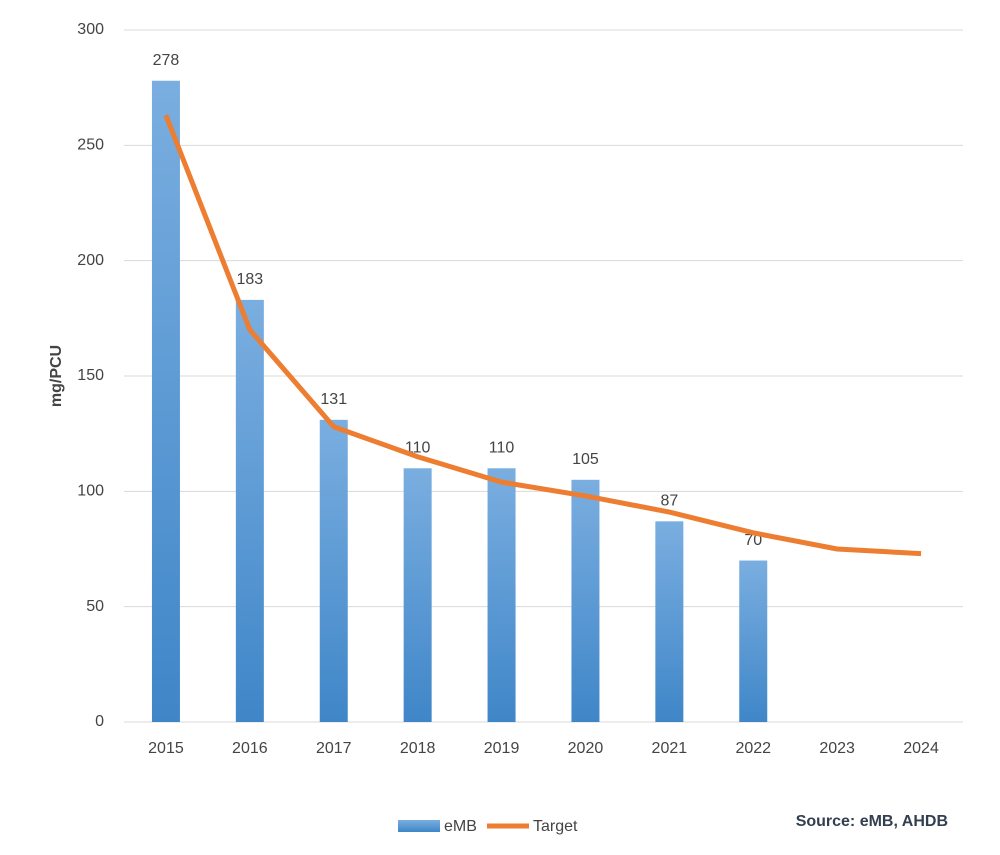 The height and width of the screenshot is (855, 1000). I want to click on x-tick-label: 2018, so click(418, 748).